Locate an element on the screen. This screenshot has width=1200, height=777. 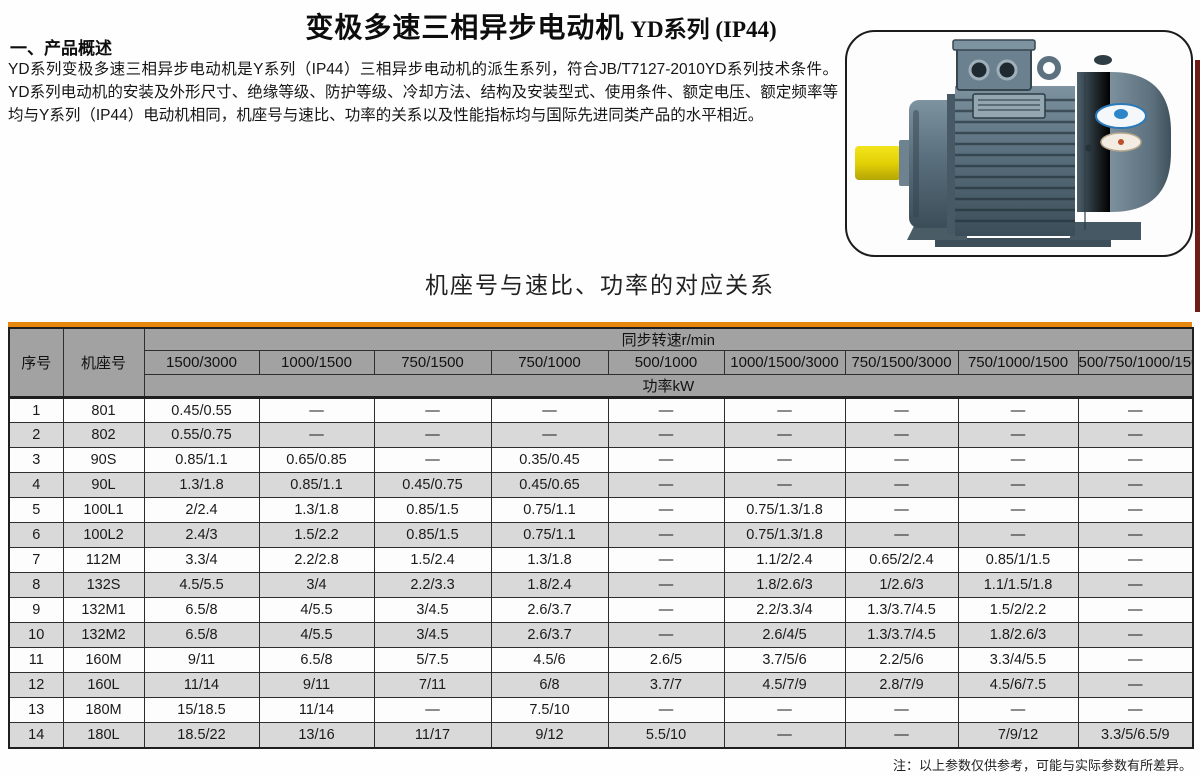
cell-frame: 100L2 is located at coordinates (103, 535).